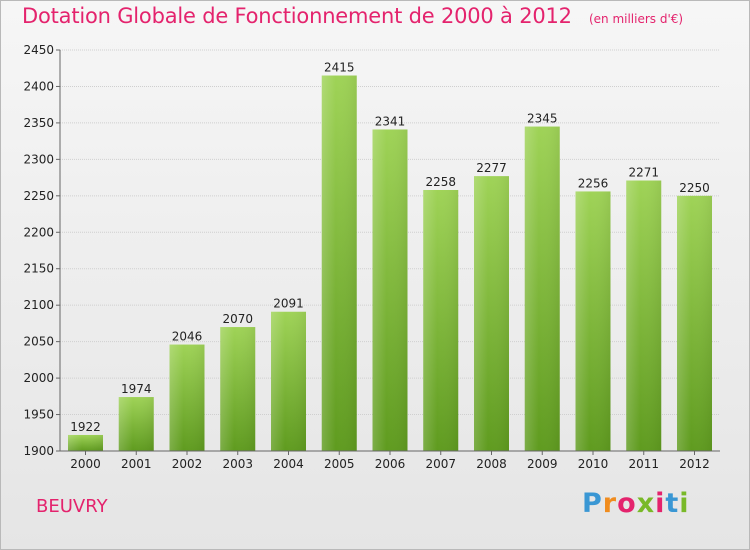 This screenshot has width=750, height=550. What do you see at coordinates (440, 182) in the screenshot?
I see `value-label: 2258` at bounding box center [440, 182].